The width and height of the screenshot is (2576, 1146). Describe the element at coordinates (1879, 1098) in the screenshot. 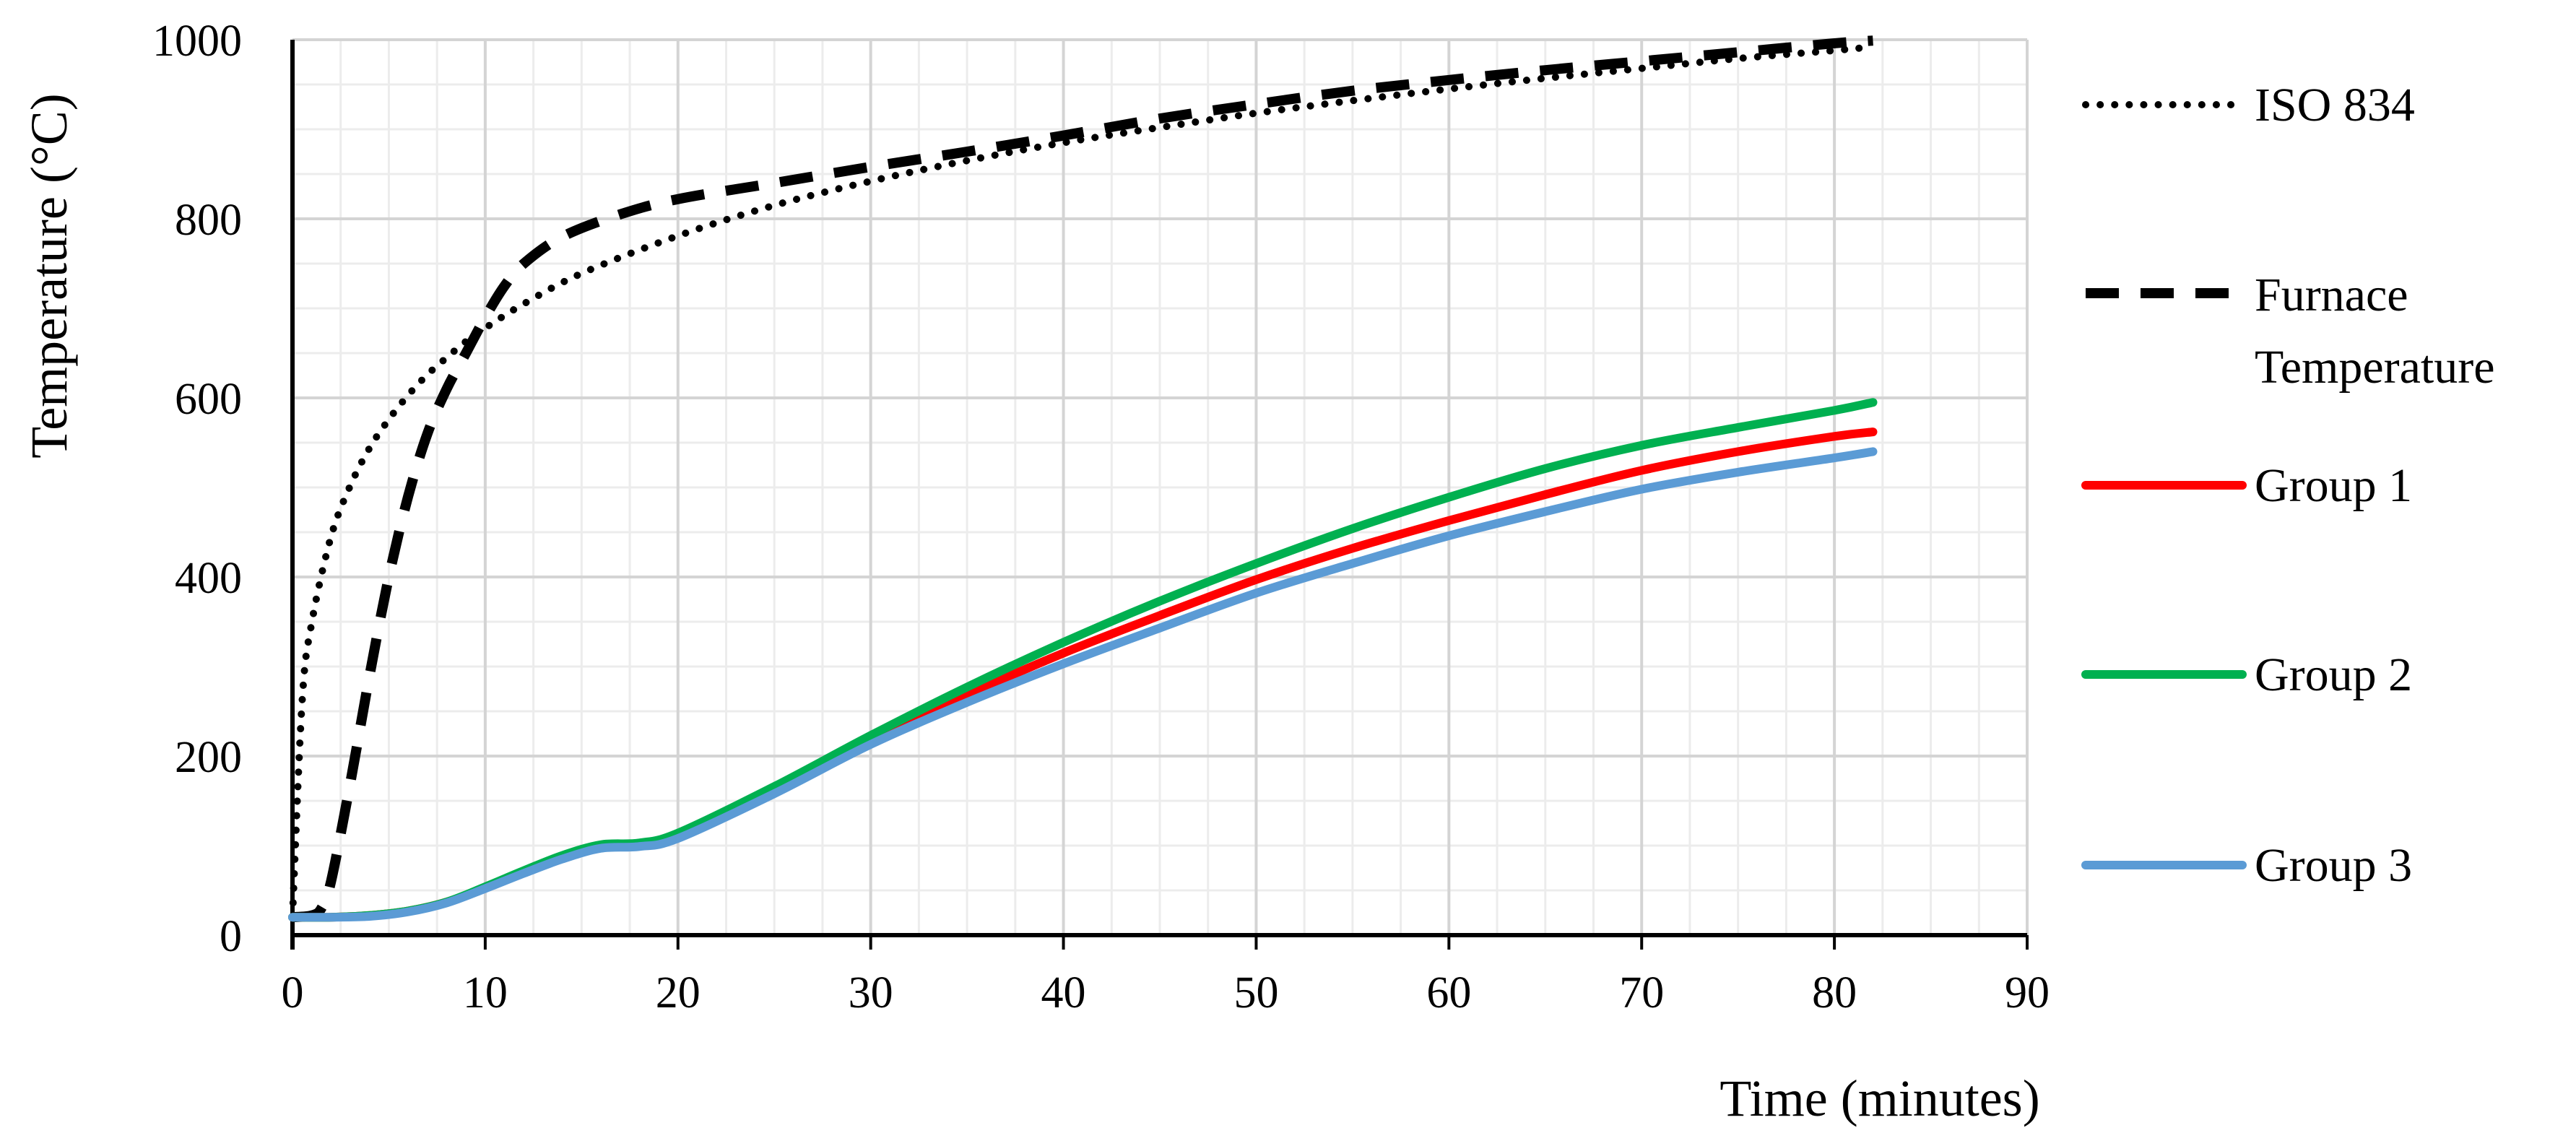

I see `x-axis-title: Time (minutes)` at that location.